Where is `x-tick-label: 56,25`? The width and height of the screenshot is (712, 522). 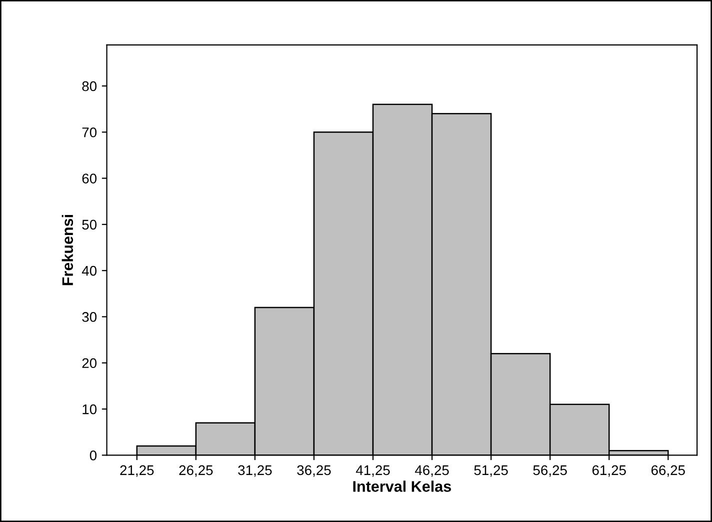
x-tick-label: 56,25 is located at coordinates (550, 471).